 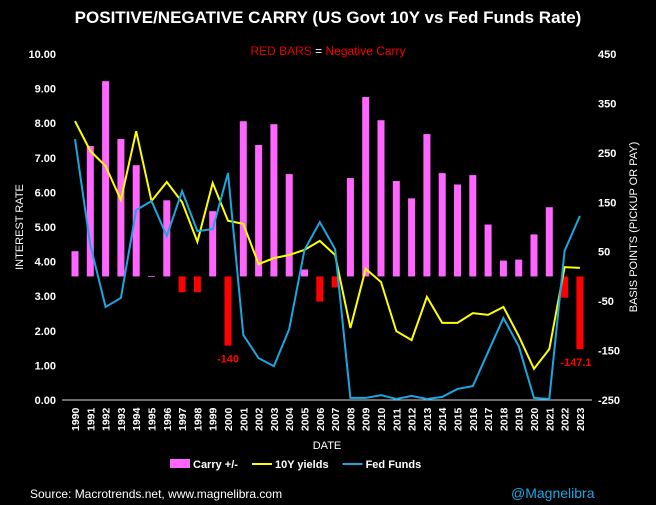 What do you see at coordinates (20, 227) in the screenshot?
I see `y-axis-title: INTEREST RATE` at bounding box center [20, 227].